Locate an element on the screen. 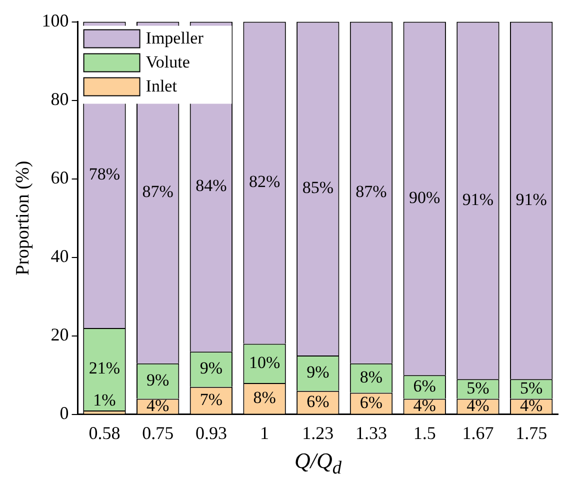 Image resolution: width=579 pixels, height=493 pixels. x-tick-label: 1.33 is located at coordinates (372, 432).